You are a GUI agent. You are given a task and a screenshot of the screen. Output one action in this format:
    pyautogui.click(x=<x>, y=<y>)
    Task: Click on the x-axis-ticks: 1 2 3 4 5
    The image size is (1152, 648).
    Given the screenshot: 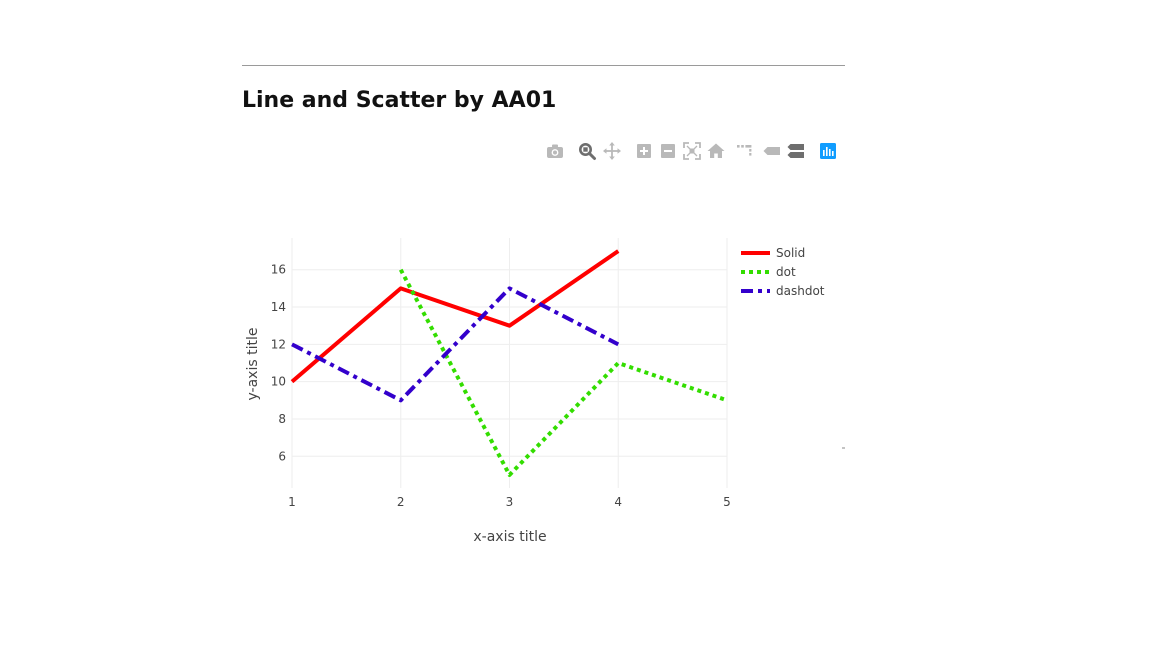 What is the action you would take?
    pyautogui.click(x=509, y=502)
    